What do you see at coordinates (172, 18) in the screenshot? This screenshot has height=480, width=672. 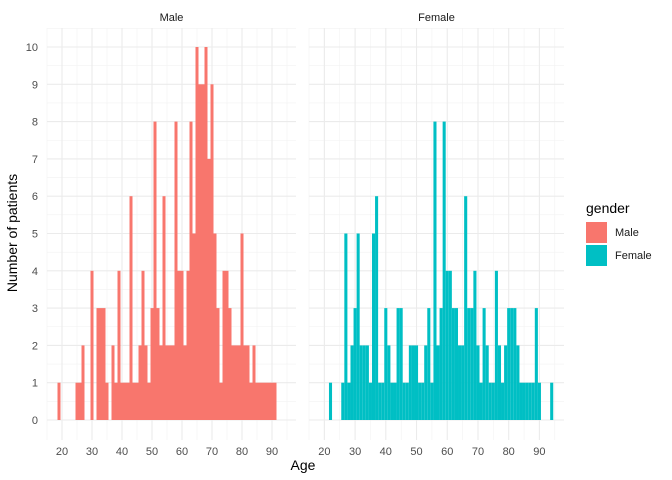 I see `panel-strip-label: Male` at bounding box center [172, 18].